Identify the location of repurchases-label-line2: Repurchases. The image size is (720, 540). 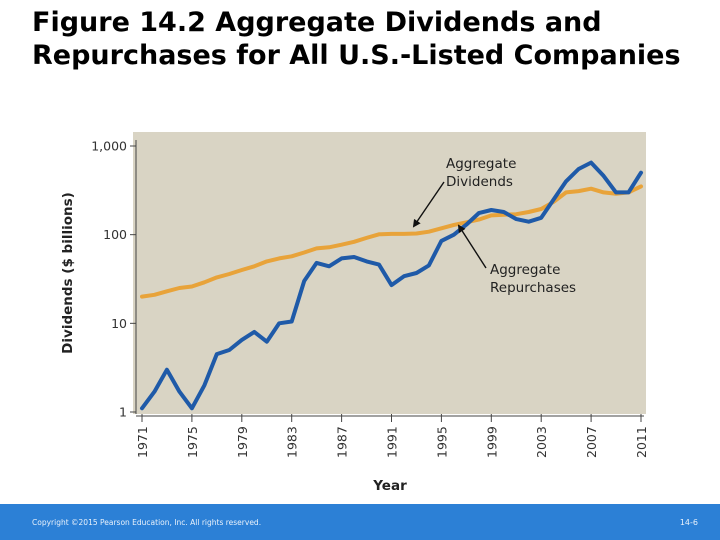
(533, 288).